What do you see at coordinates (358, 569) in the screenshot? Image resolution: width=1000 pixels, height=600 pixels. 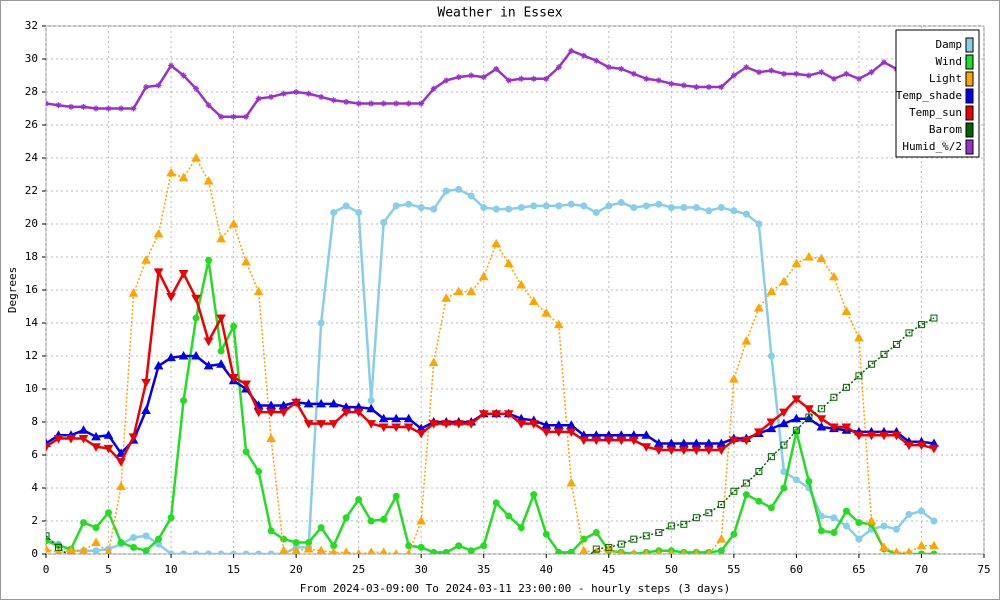 I see `x-tick-label: 25` at bounding box center [358, 569].